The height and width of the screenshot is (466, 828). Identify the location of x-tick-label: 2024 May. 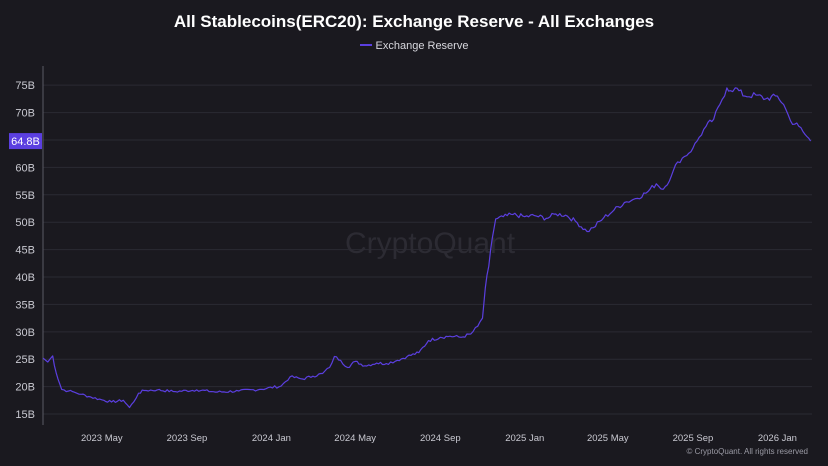
(355, 438).